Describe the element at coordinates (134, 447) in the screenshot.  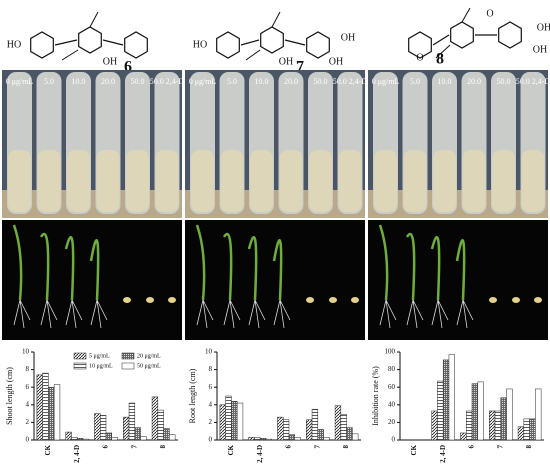
I see `x-tick-label: 7` at that location.